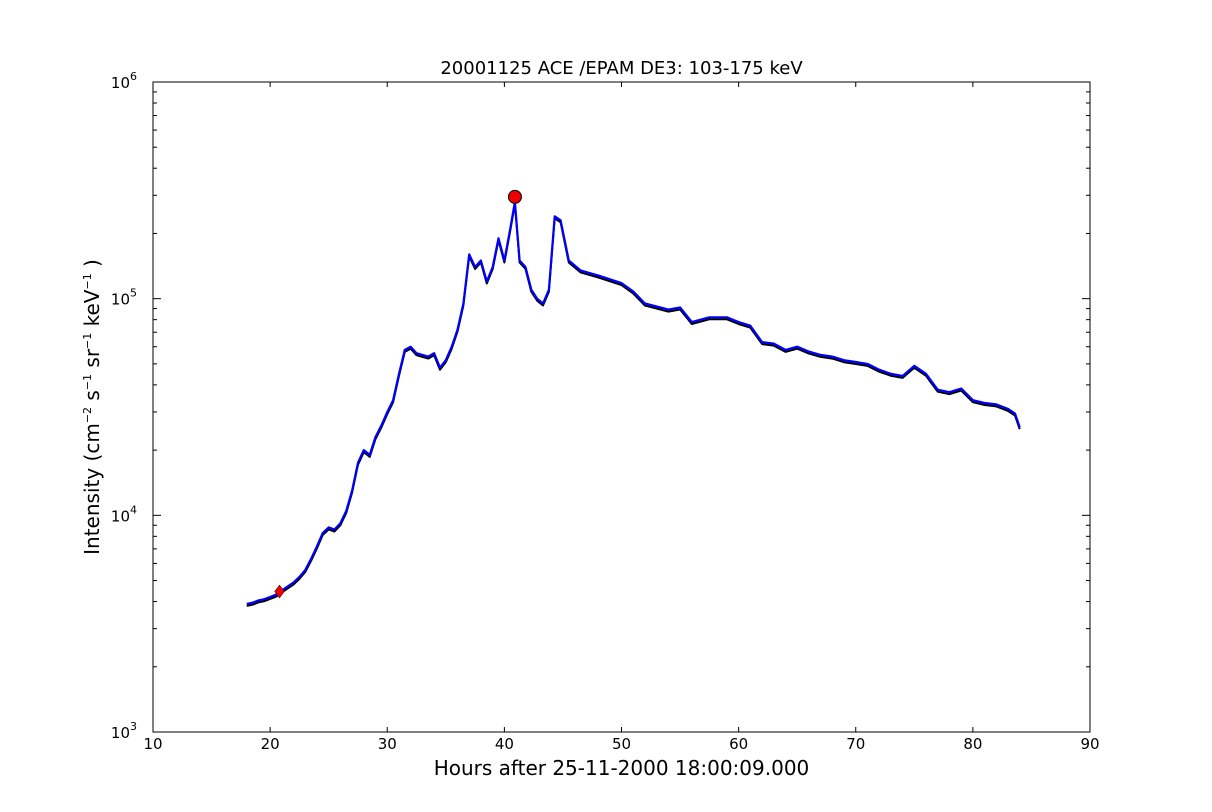 This screenshot has height=812, width=1212. What do you see at coordinates (738, 744) in the screenshot?
I see `x-tick-label: 60` at bounding box center [738, 744].